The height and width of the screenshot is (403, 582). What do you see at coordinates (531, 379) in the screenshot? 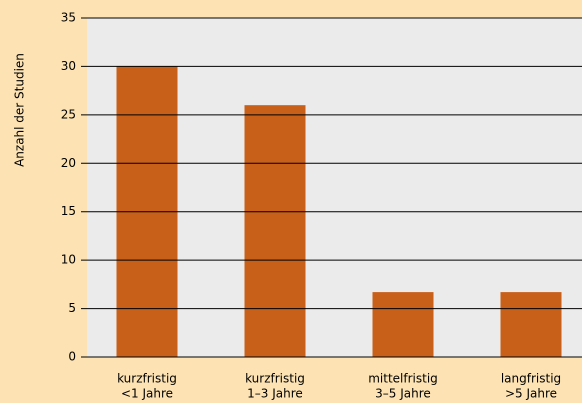
I see `x-tick-label: langfristig` at bounding box center [531, 379].